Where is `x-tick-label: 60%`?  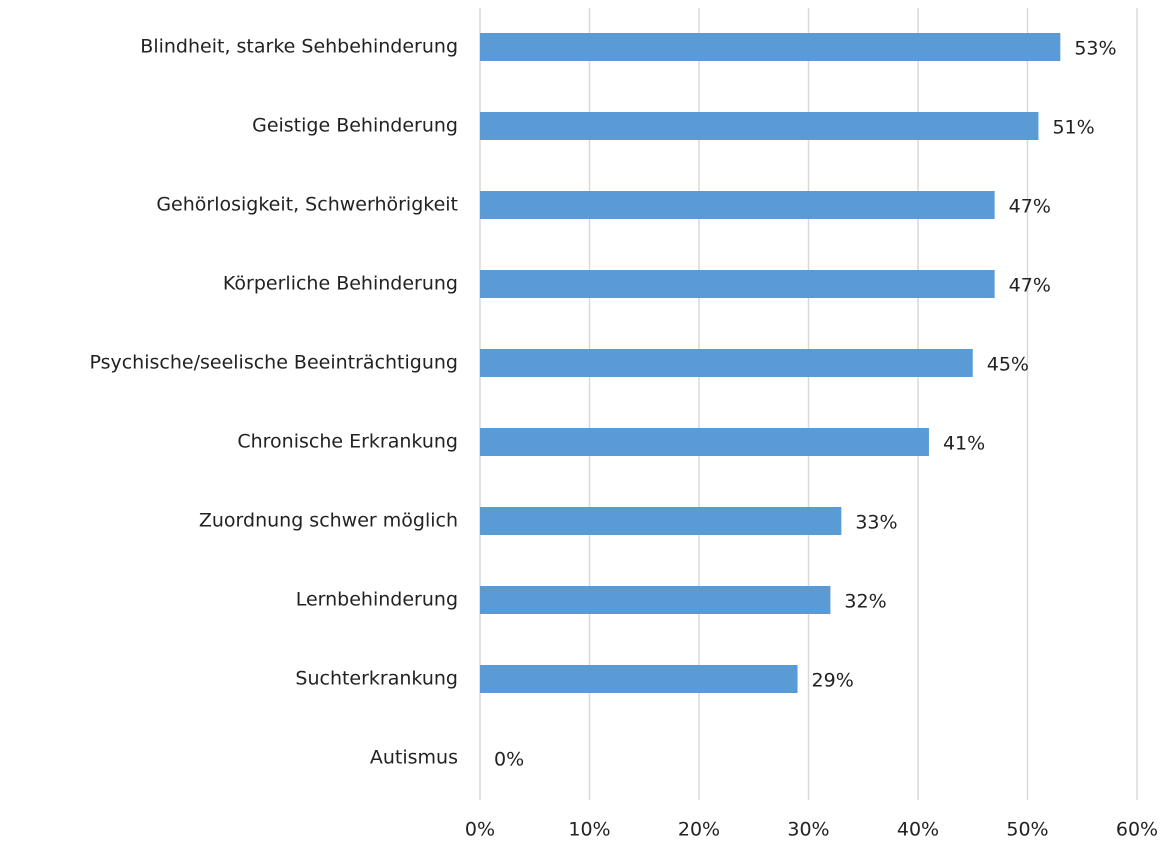
x-tick-label: 60% is located at coordinates (1137, 830).